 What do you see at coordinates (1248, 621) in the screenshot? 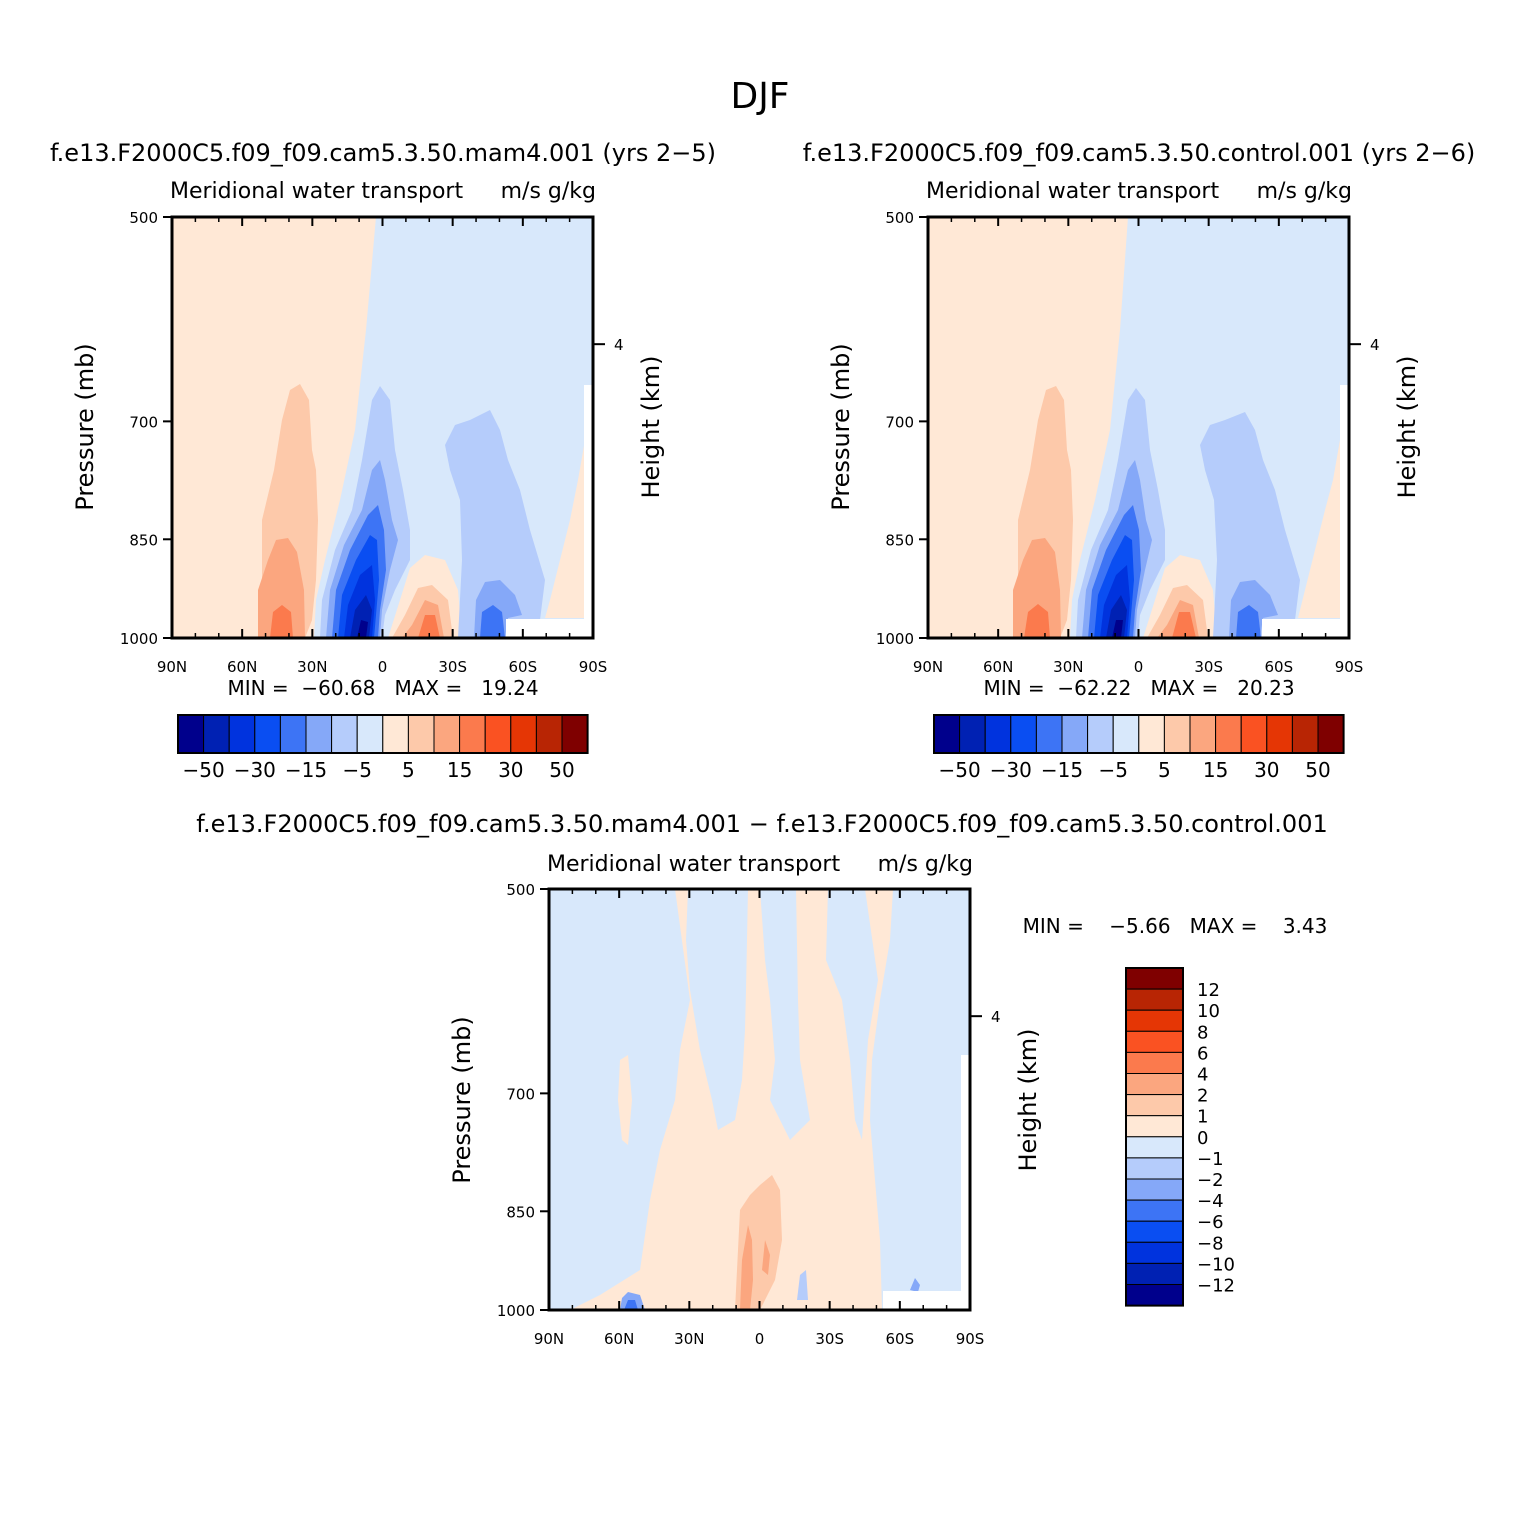
I see `contour-fill-neg-stronger` at bounding box center [1248, 621].